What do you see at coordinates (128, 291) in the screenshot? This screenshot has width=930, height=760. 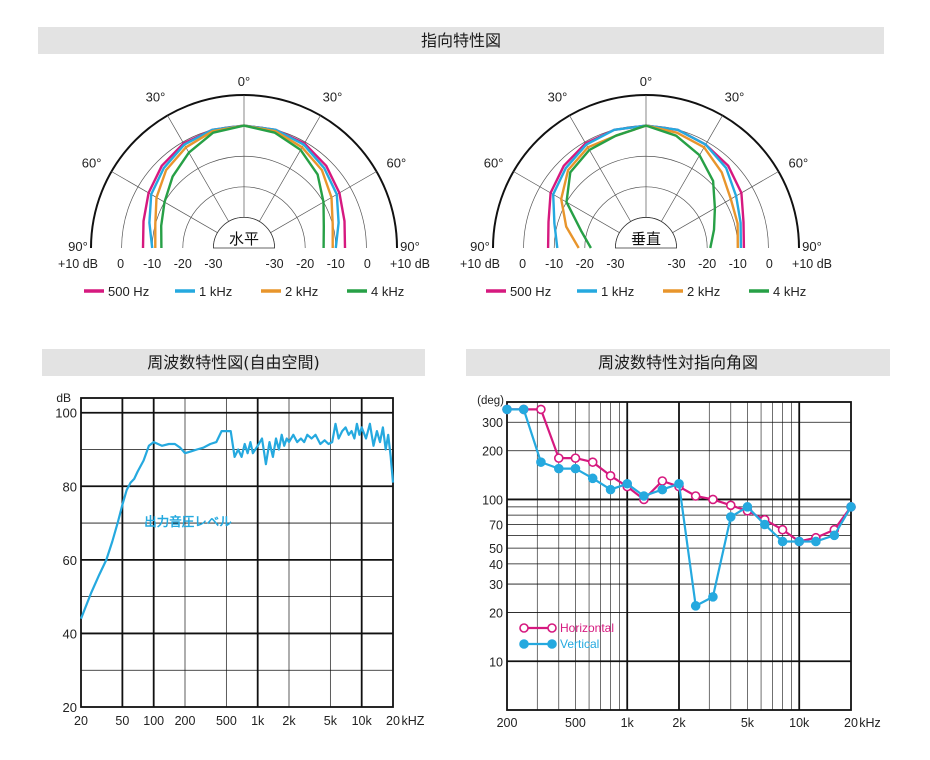 I see `polar-horizontal-legend-label: 500 Hz` at bounding box center [128, 291].